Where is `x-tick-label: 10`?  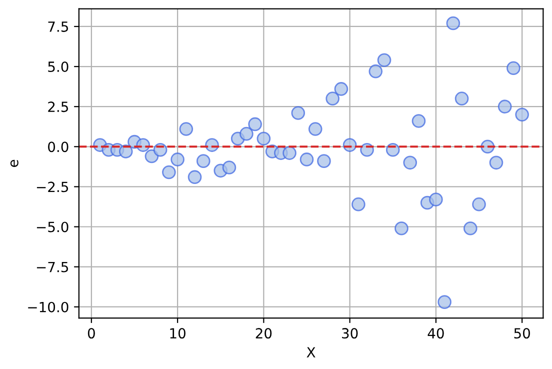 x-tick-label: 10 is located at coordinates (178, 333).